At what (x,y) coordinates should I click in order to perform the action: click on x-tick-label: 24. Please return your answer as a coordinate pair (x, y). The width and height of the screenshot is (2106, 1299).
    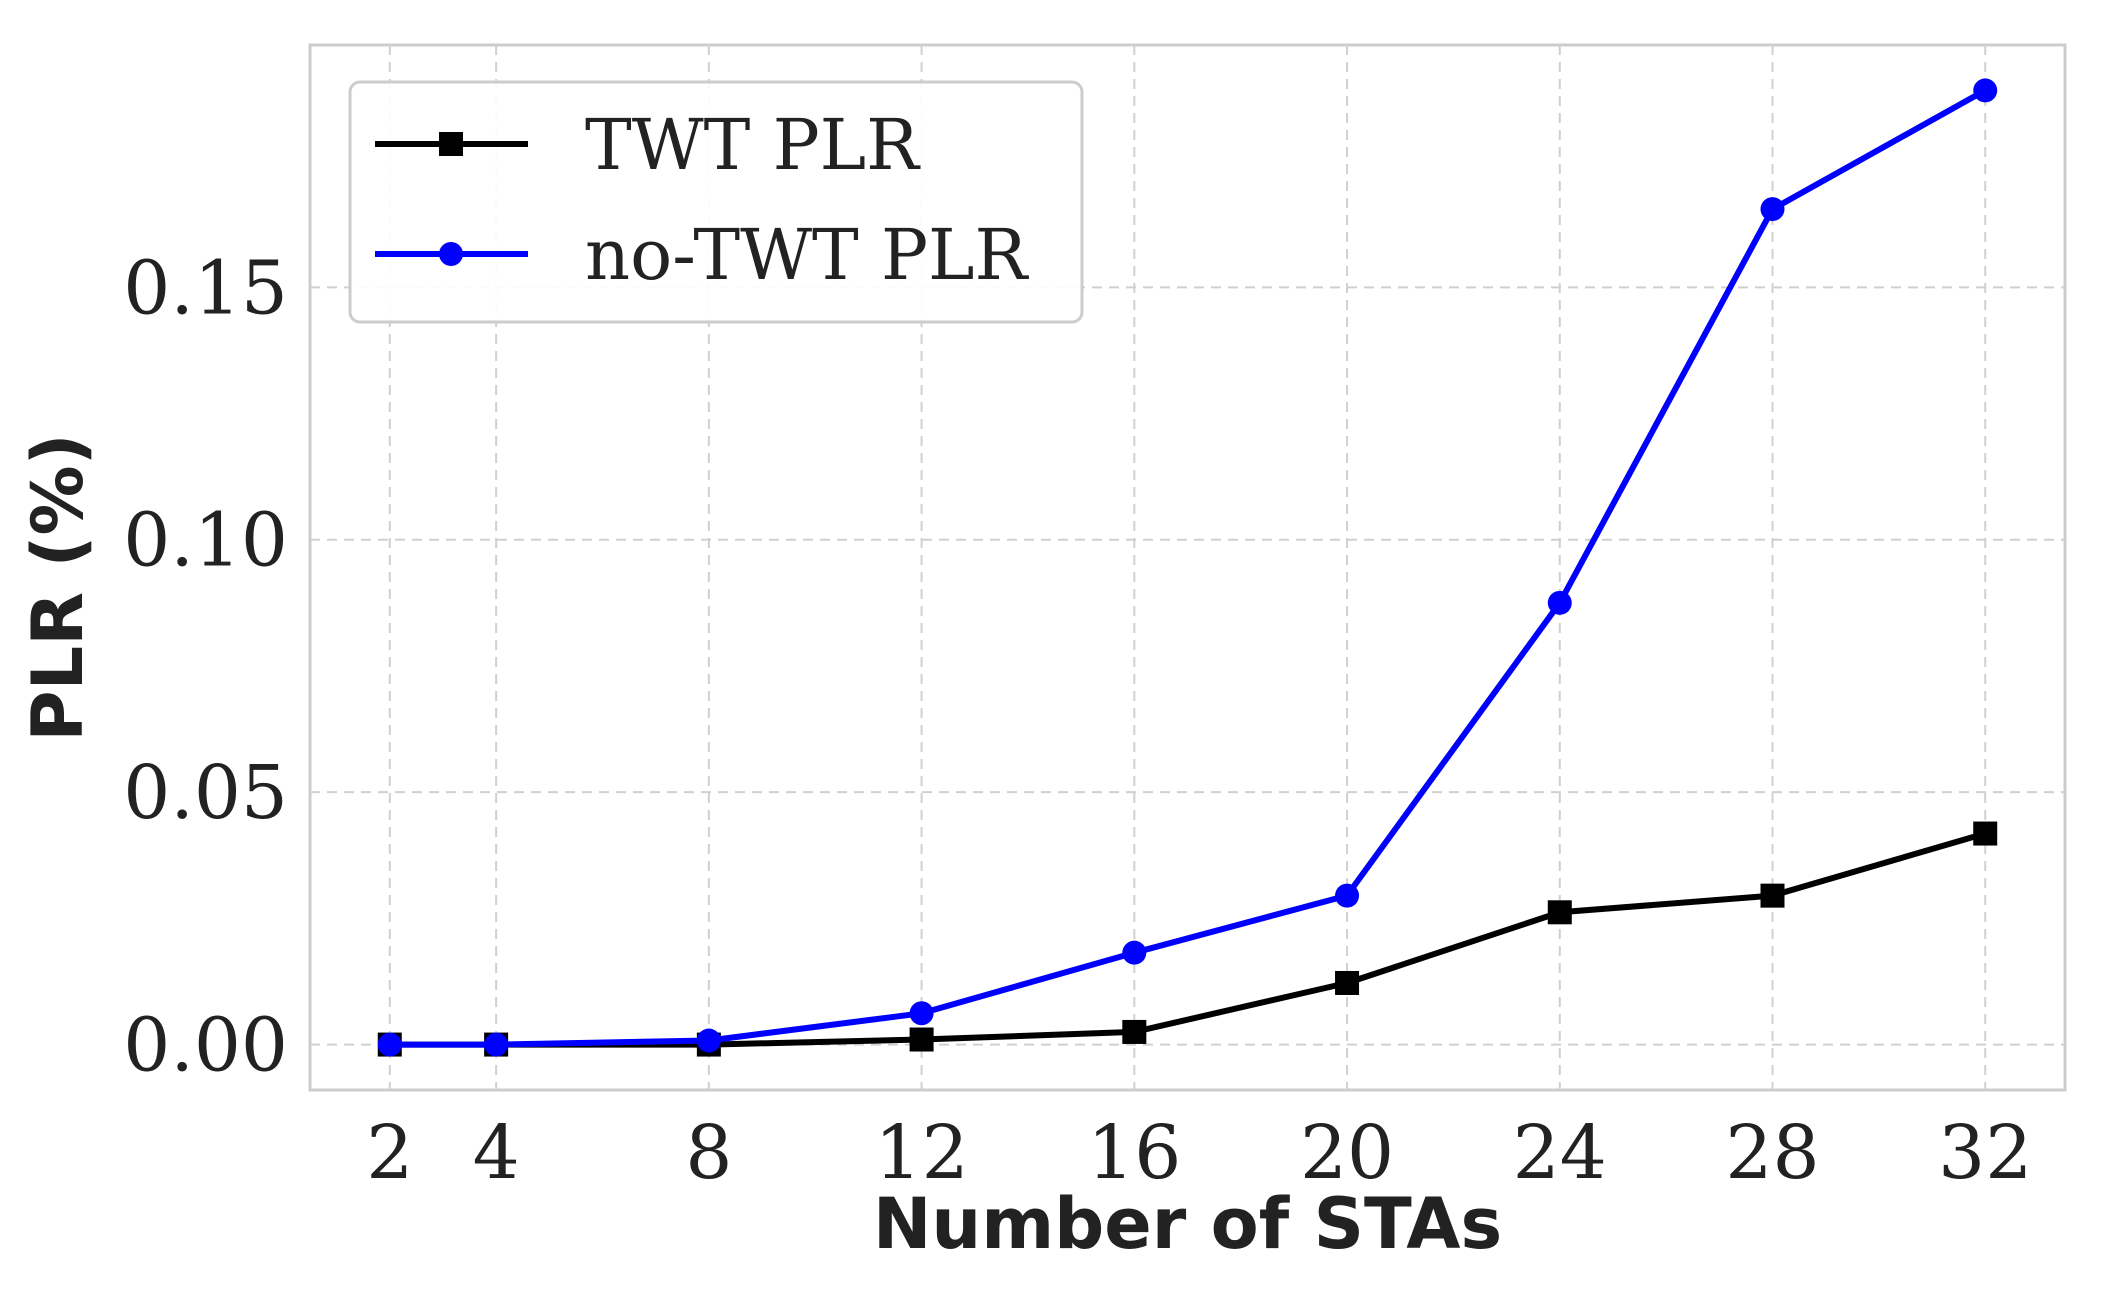
    Looking at the image, I should click on (1560, 1153).